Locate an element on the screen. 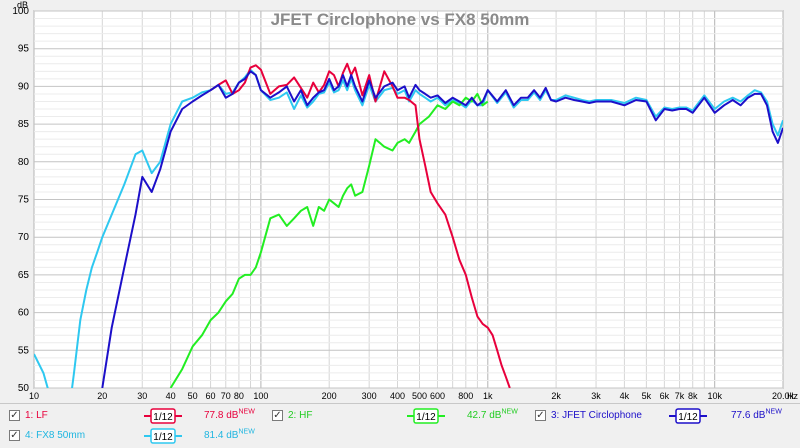 This screenshot has width=800, height=448. x-tick-label: 10k is located at coordinates (714, 396).